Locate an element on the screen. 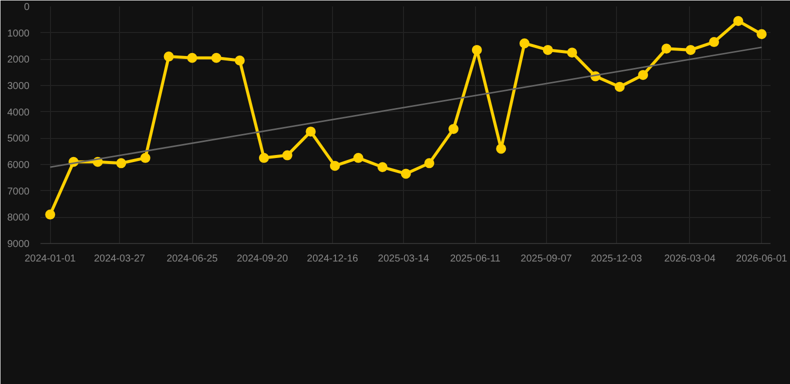 This screenshot has width=790, height=384. x-tick-label: 2026-06-01 is located at coordinates (762, 259).